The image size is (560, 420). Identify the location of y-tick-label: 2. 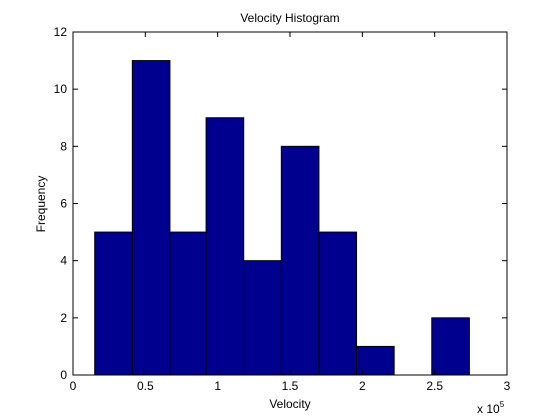
(63, 318).